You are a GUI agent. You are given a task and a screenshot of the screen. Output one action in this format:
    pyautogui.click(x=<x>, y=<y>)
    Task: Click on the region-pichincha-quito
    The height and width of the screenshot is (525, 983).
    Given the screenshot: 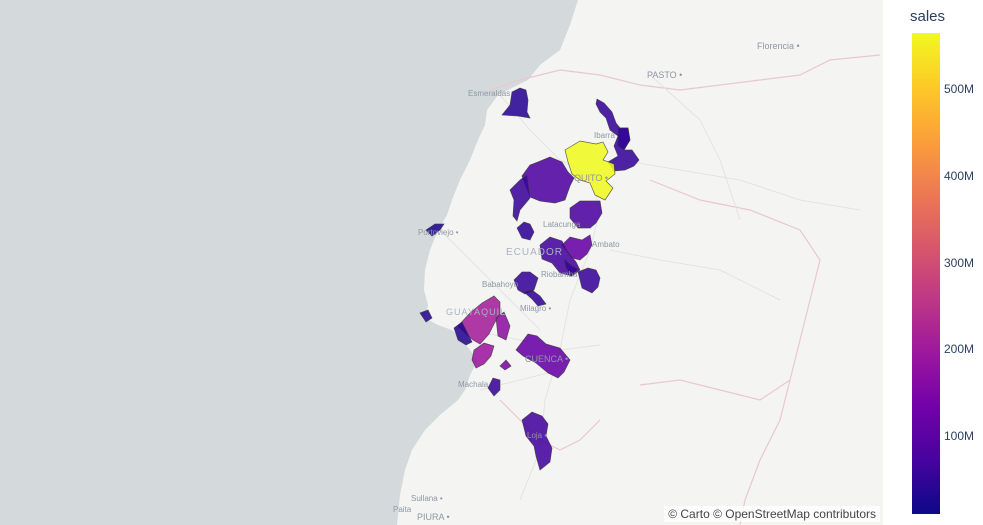 What is the action you would take?
    pyautogui.click(x=590, y=170)
    